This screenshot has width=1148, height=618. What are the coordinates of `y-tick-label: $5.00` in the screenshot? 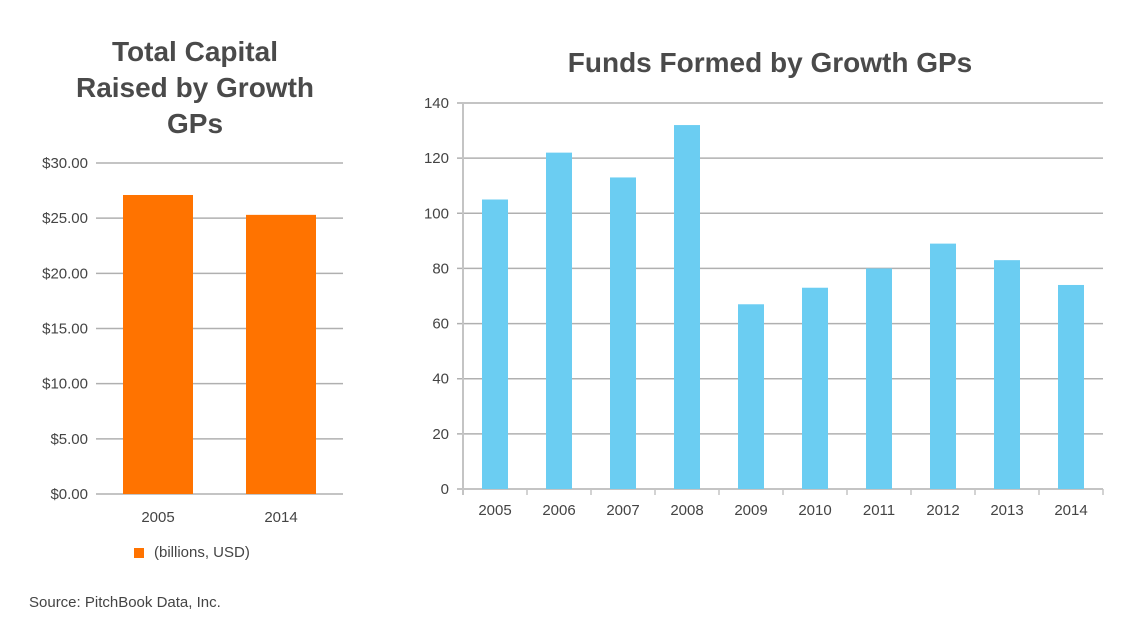 It's located at (69, 439).